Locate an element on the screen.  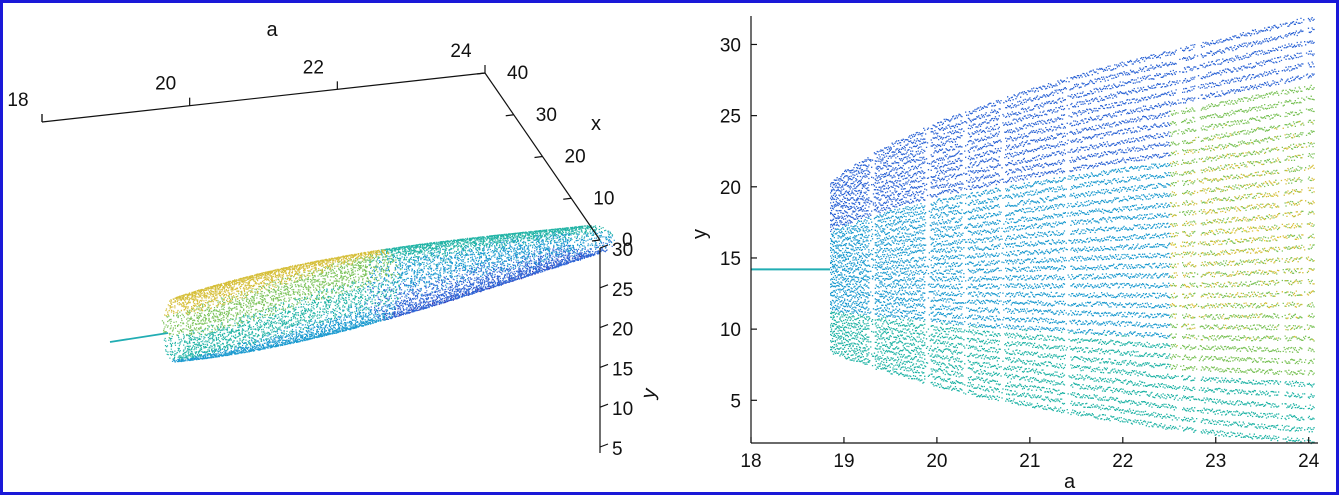
x-tick-label: 0 is located at coordinates (627, 240).